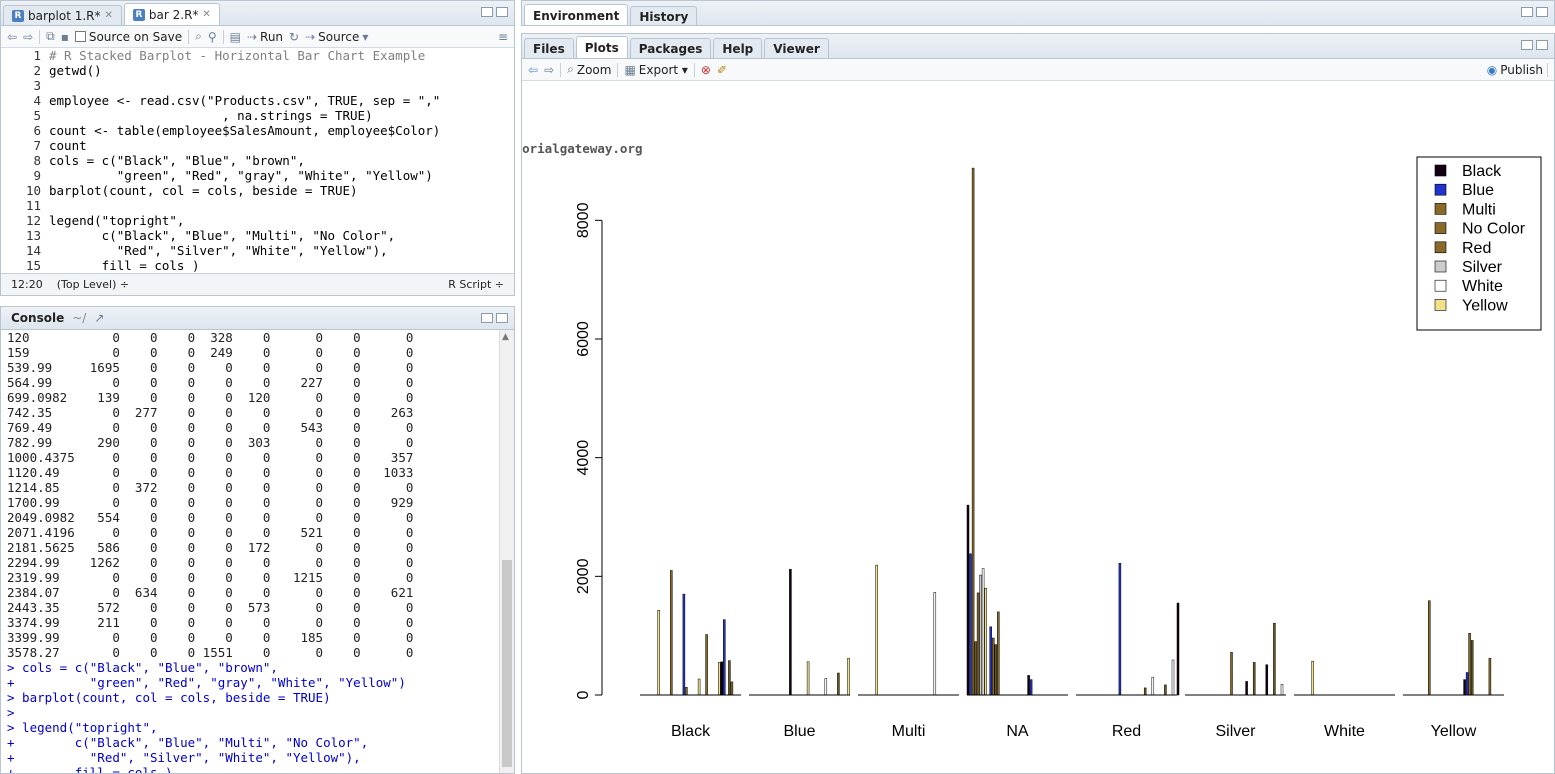 The height and width of the screenshot is (774, 1555). What do you see at coordinates (738, 48) in the screenshot?
I see `tab-help: Help` at bounding box center [738, 48].